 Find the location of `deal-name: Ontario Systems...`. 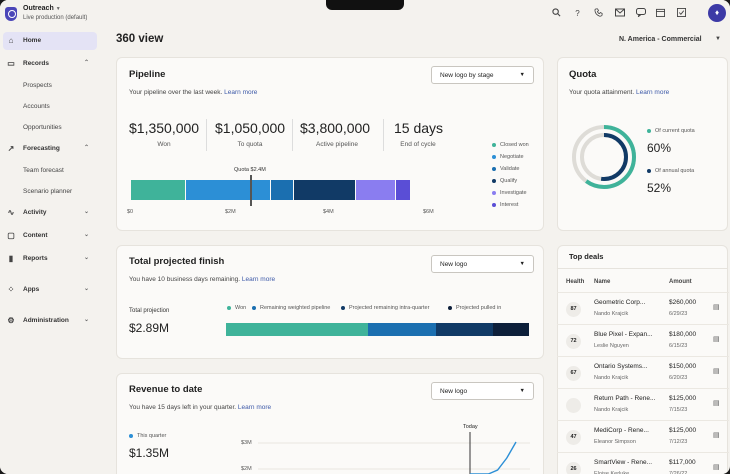

deal-name: Ontario Systems... is located at coordinates (621, 366).